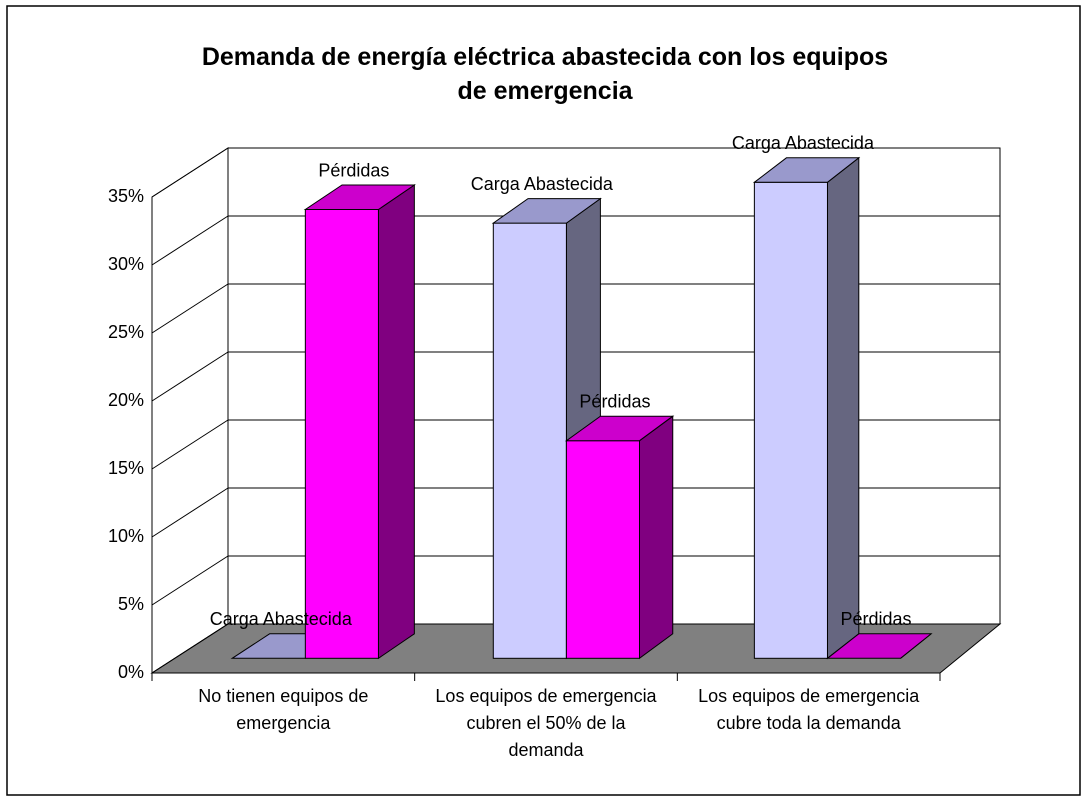 This screenshot has height=801, width=1088. Describe the element at coordinates (190, 410) in the screenshot. I see `left-wall` at that location.